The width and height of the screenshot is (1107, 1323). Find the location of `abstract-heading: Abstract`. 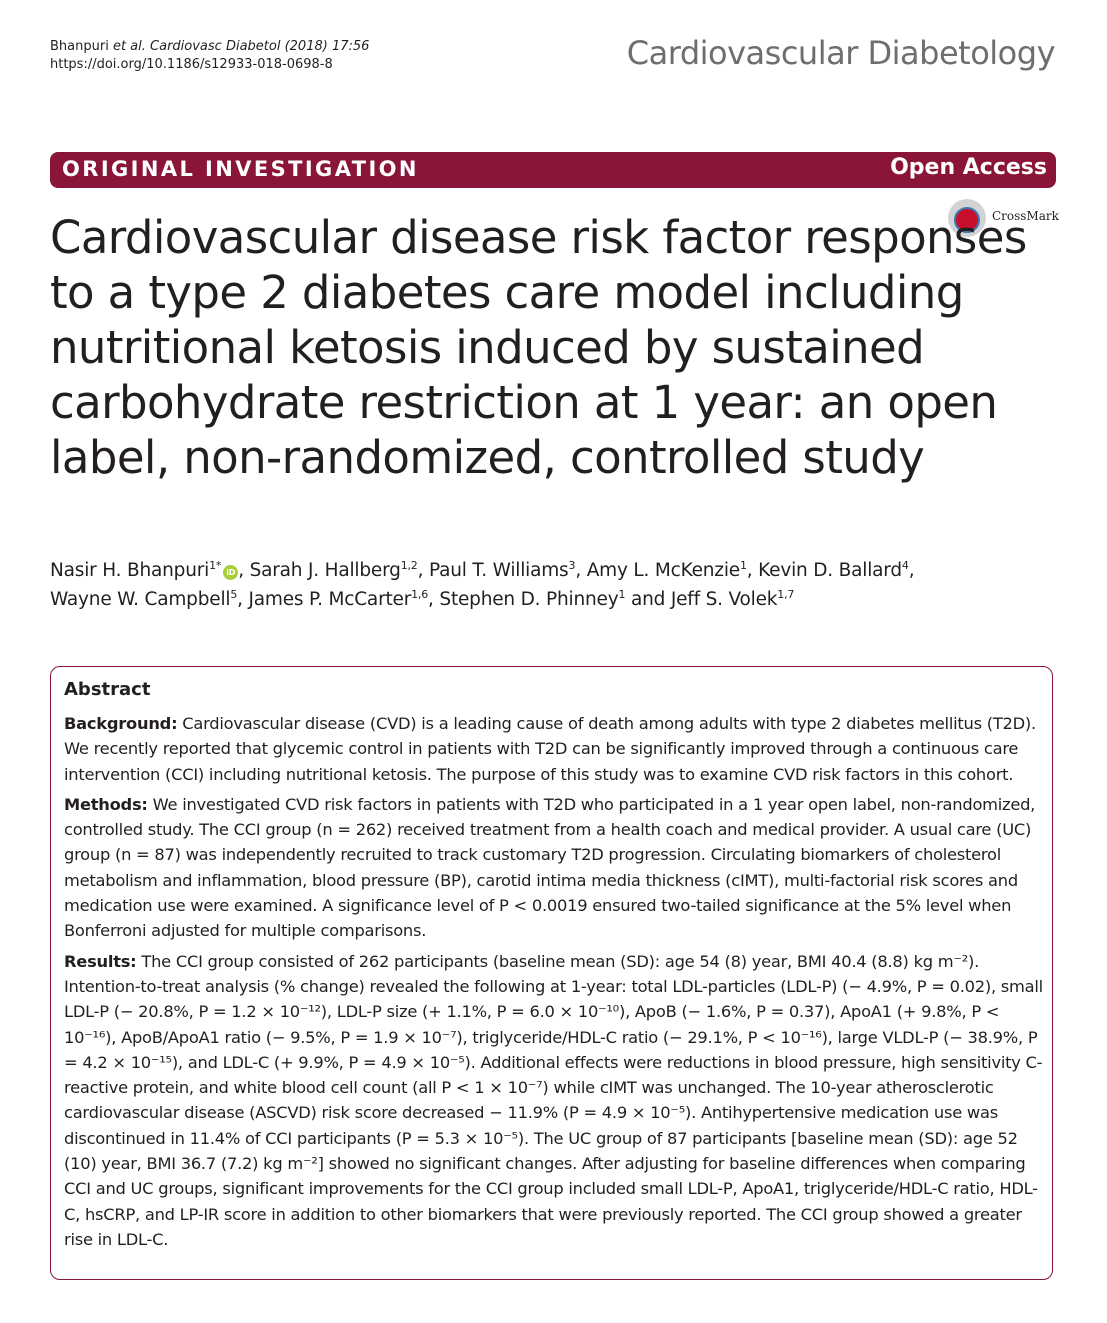

abstract-heading: Abstract is located at coordinates (107, 689).